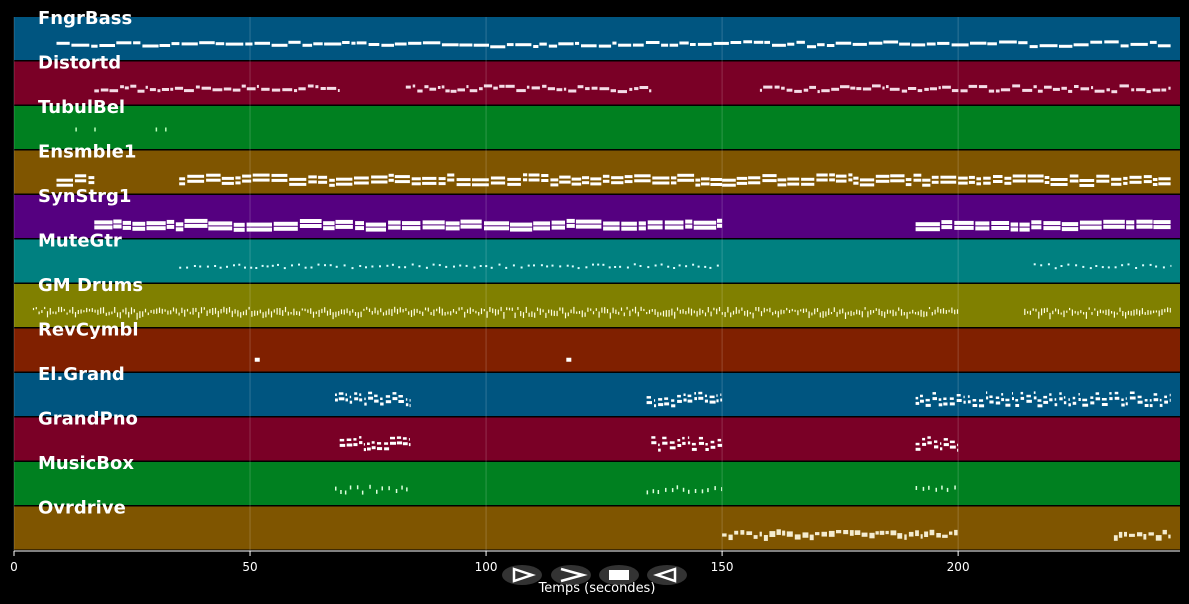 Image resolution: width=1189 pixels, height=604 pixels. I want to click on forward-button, so click(571, 575).